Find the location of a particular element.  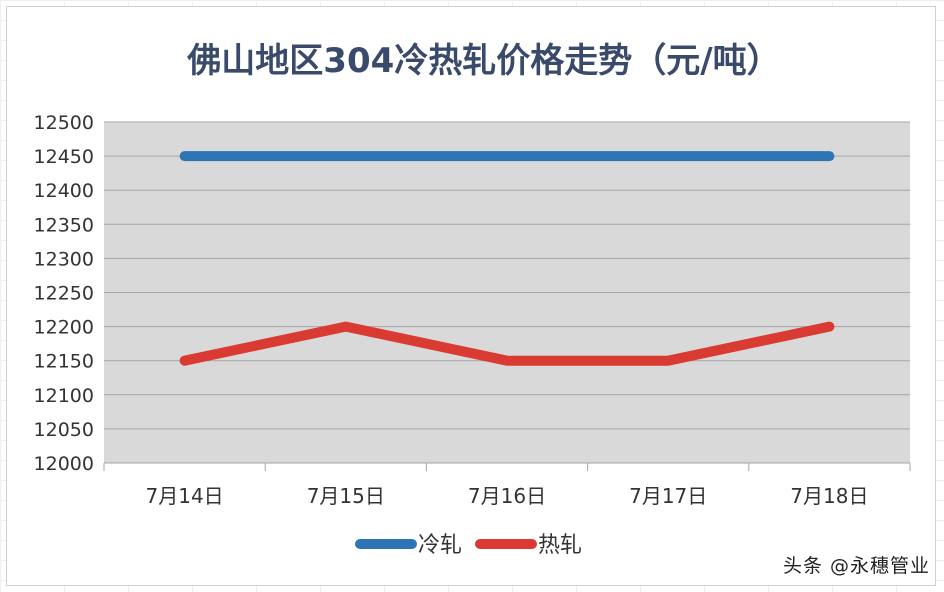

legend-label-1: 热轧 is located at coordinates (560, 545).